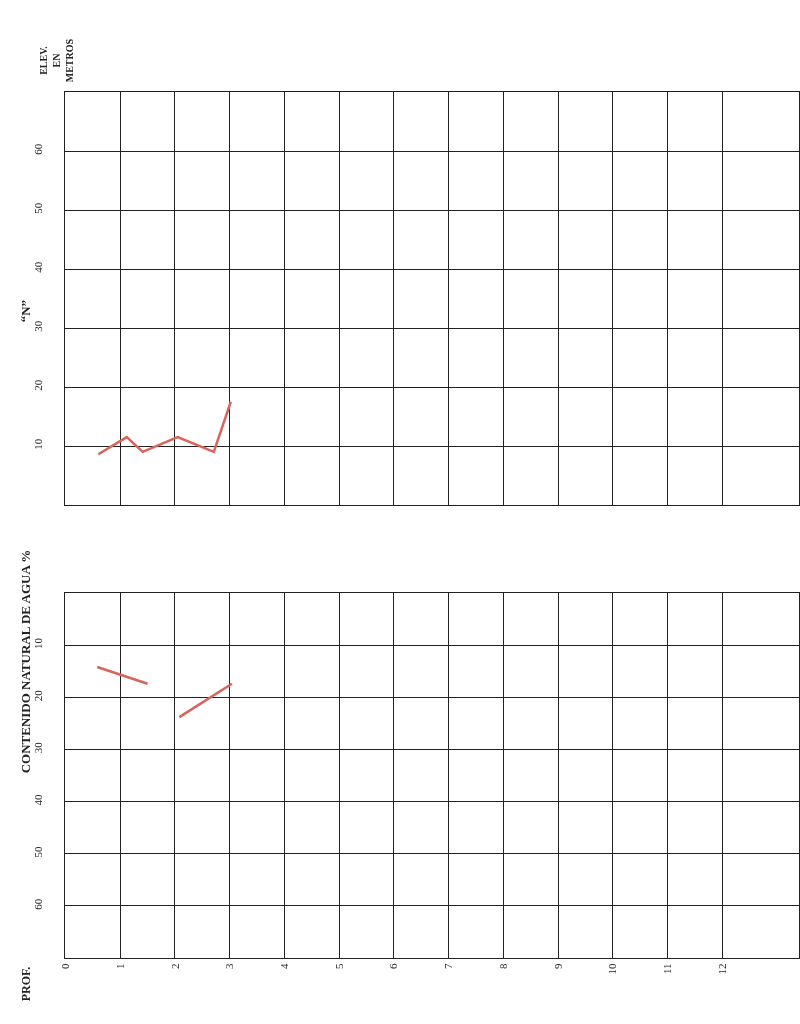 Image resolution: width=800 pixels, height=1024 pixels. What do you see at coordinates (557, 965) in the screenshot?
I see `x-tick-label: 9` at bounding box center [557, 965].